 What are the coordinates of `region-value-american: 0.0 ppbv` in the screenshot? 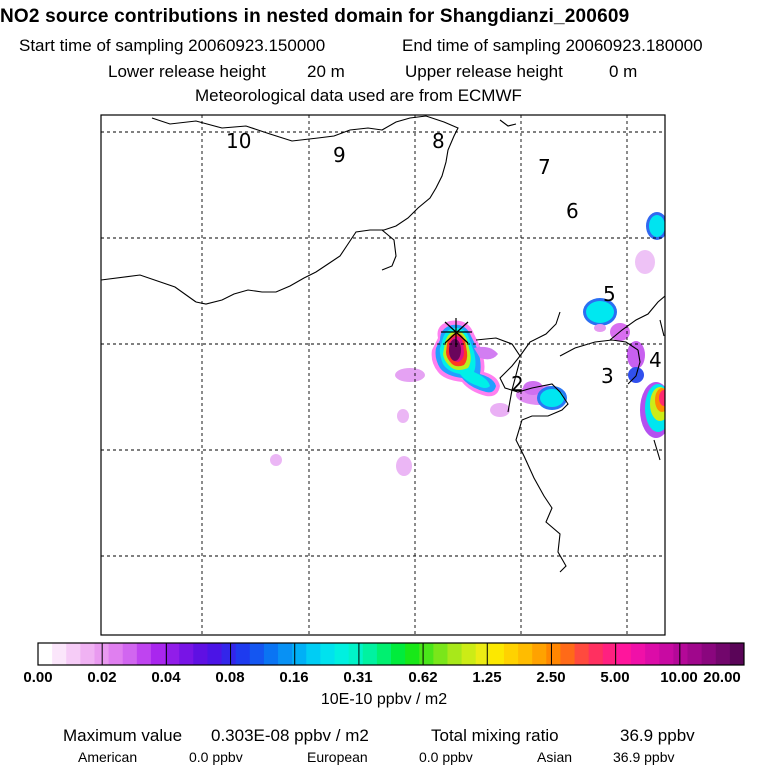 It's located at (216, 757).